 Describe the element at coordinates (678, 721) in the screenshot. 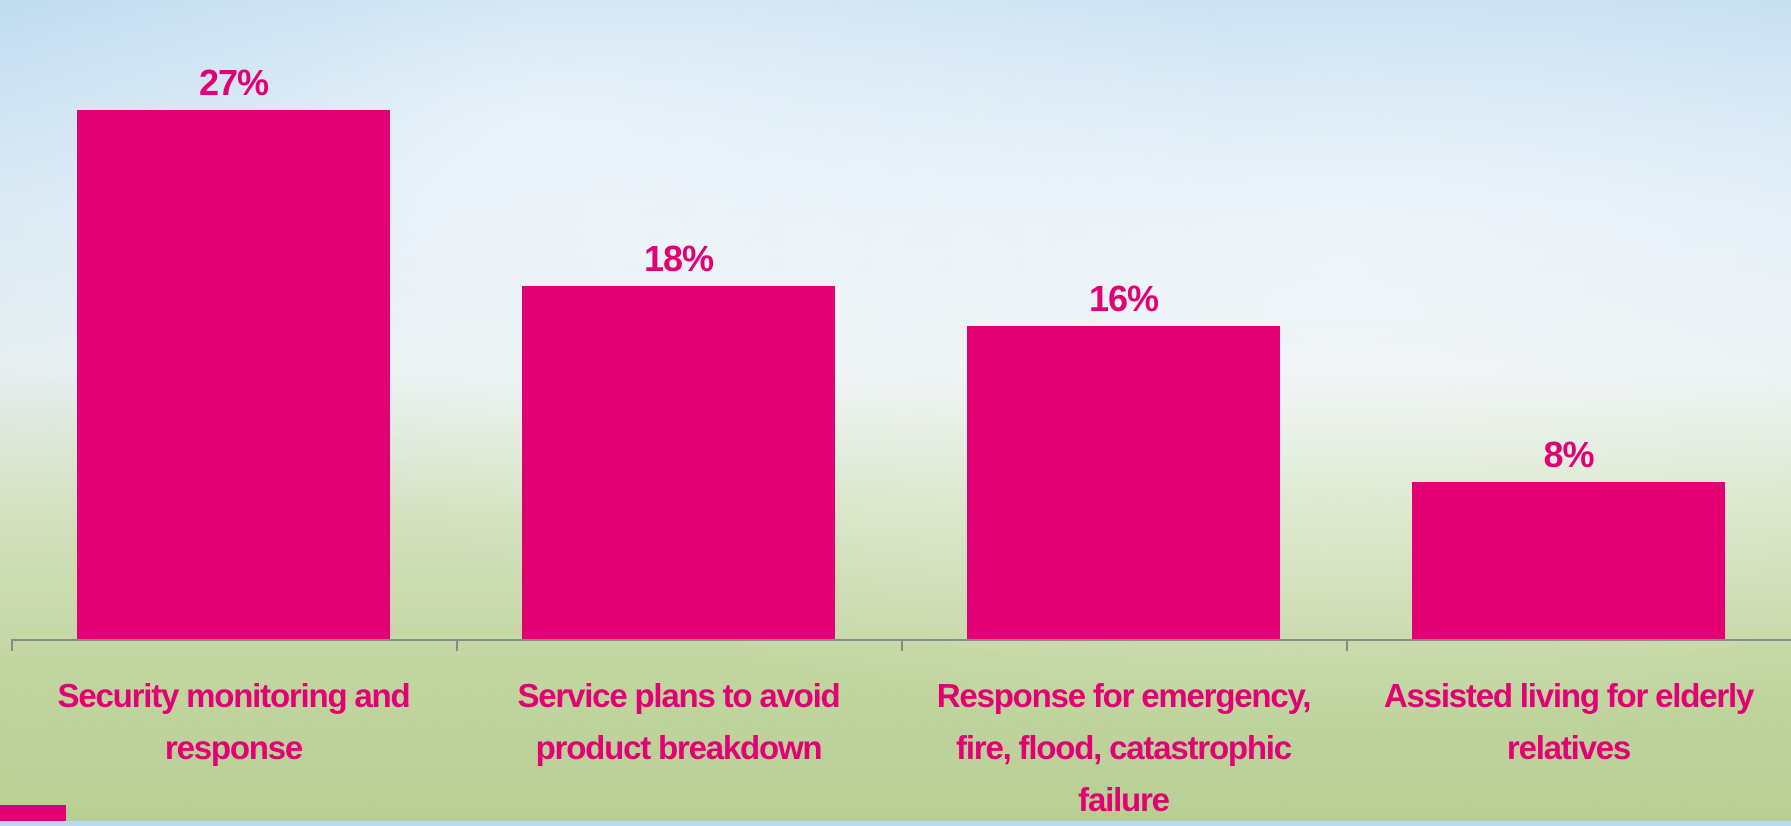

I see `x-tick-label: Service plans to avoid product breakdown` at that location.